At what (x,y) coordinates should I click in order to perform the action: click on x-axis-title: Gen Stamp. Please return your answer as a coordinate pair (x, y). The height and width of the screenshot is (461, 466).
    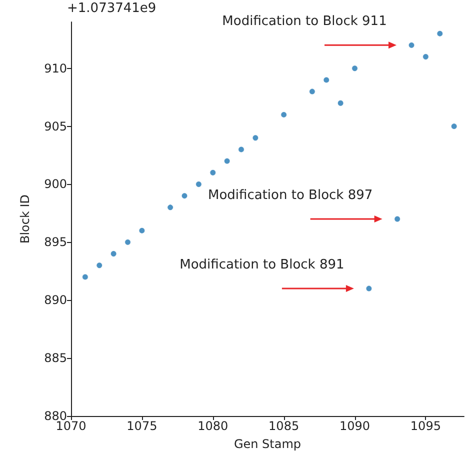
    Looking at the image, I should click on (268, 444).